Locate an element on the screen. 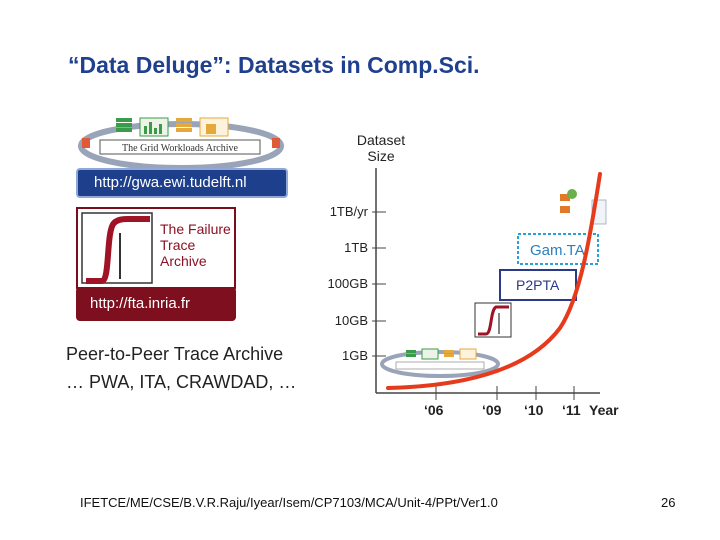 This screenshot has height=540, width=720. y-tick-label: 1TB is located at coordinates (356, 247).